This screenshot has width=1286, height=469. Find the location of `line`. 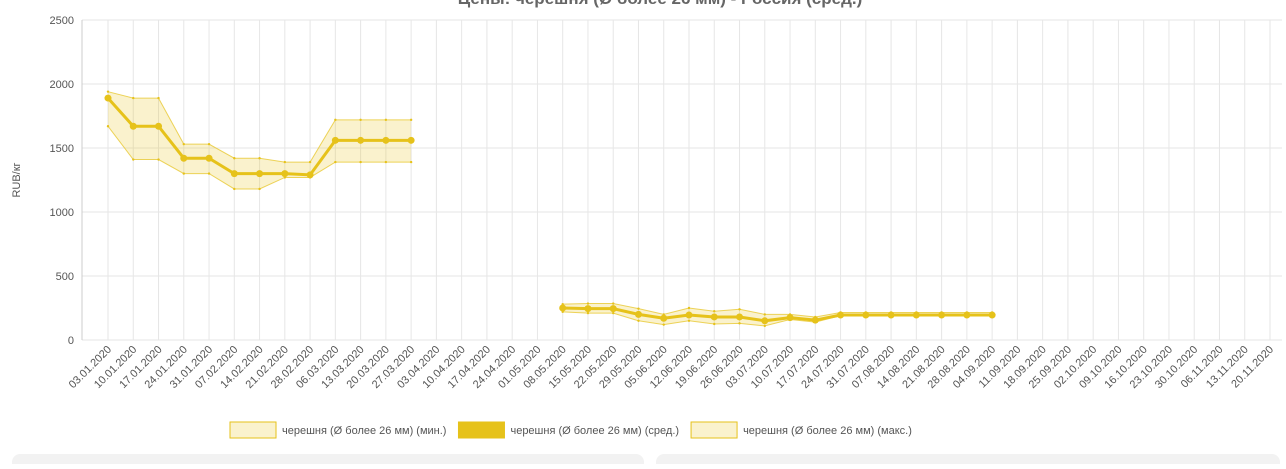

line is located at coordinates (777, 314).